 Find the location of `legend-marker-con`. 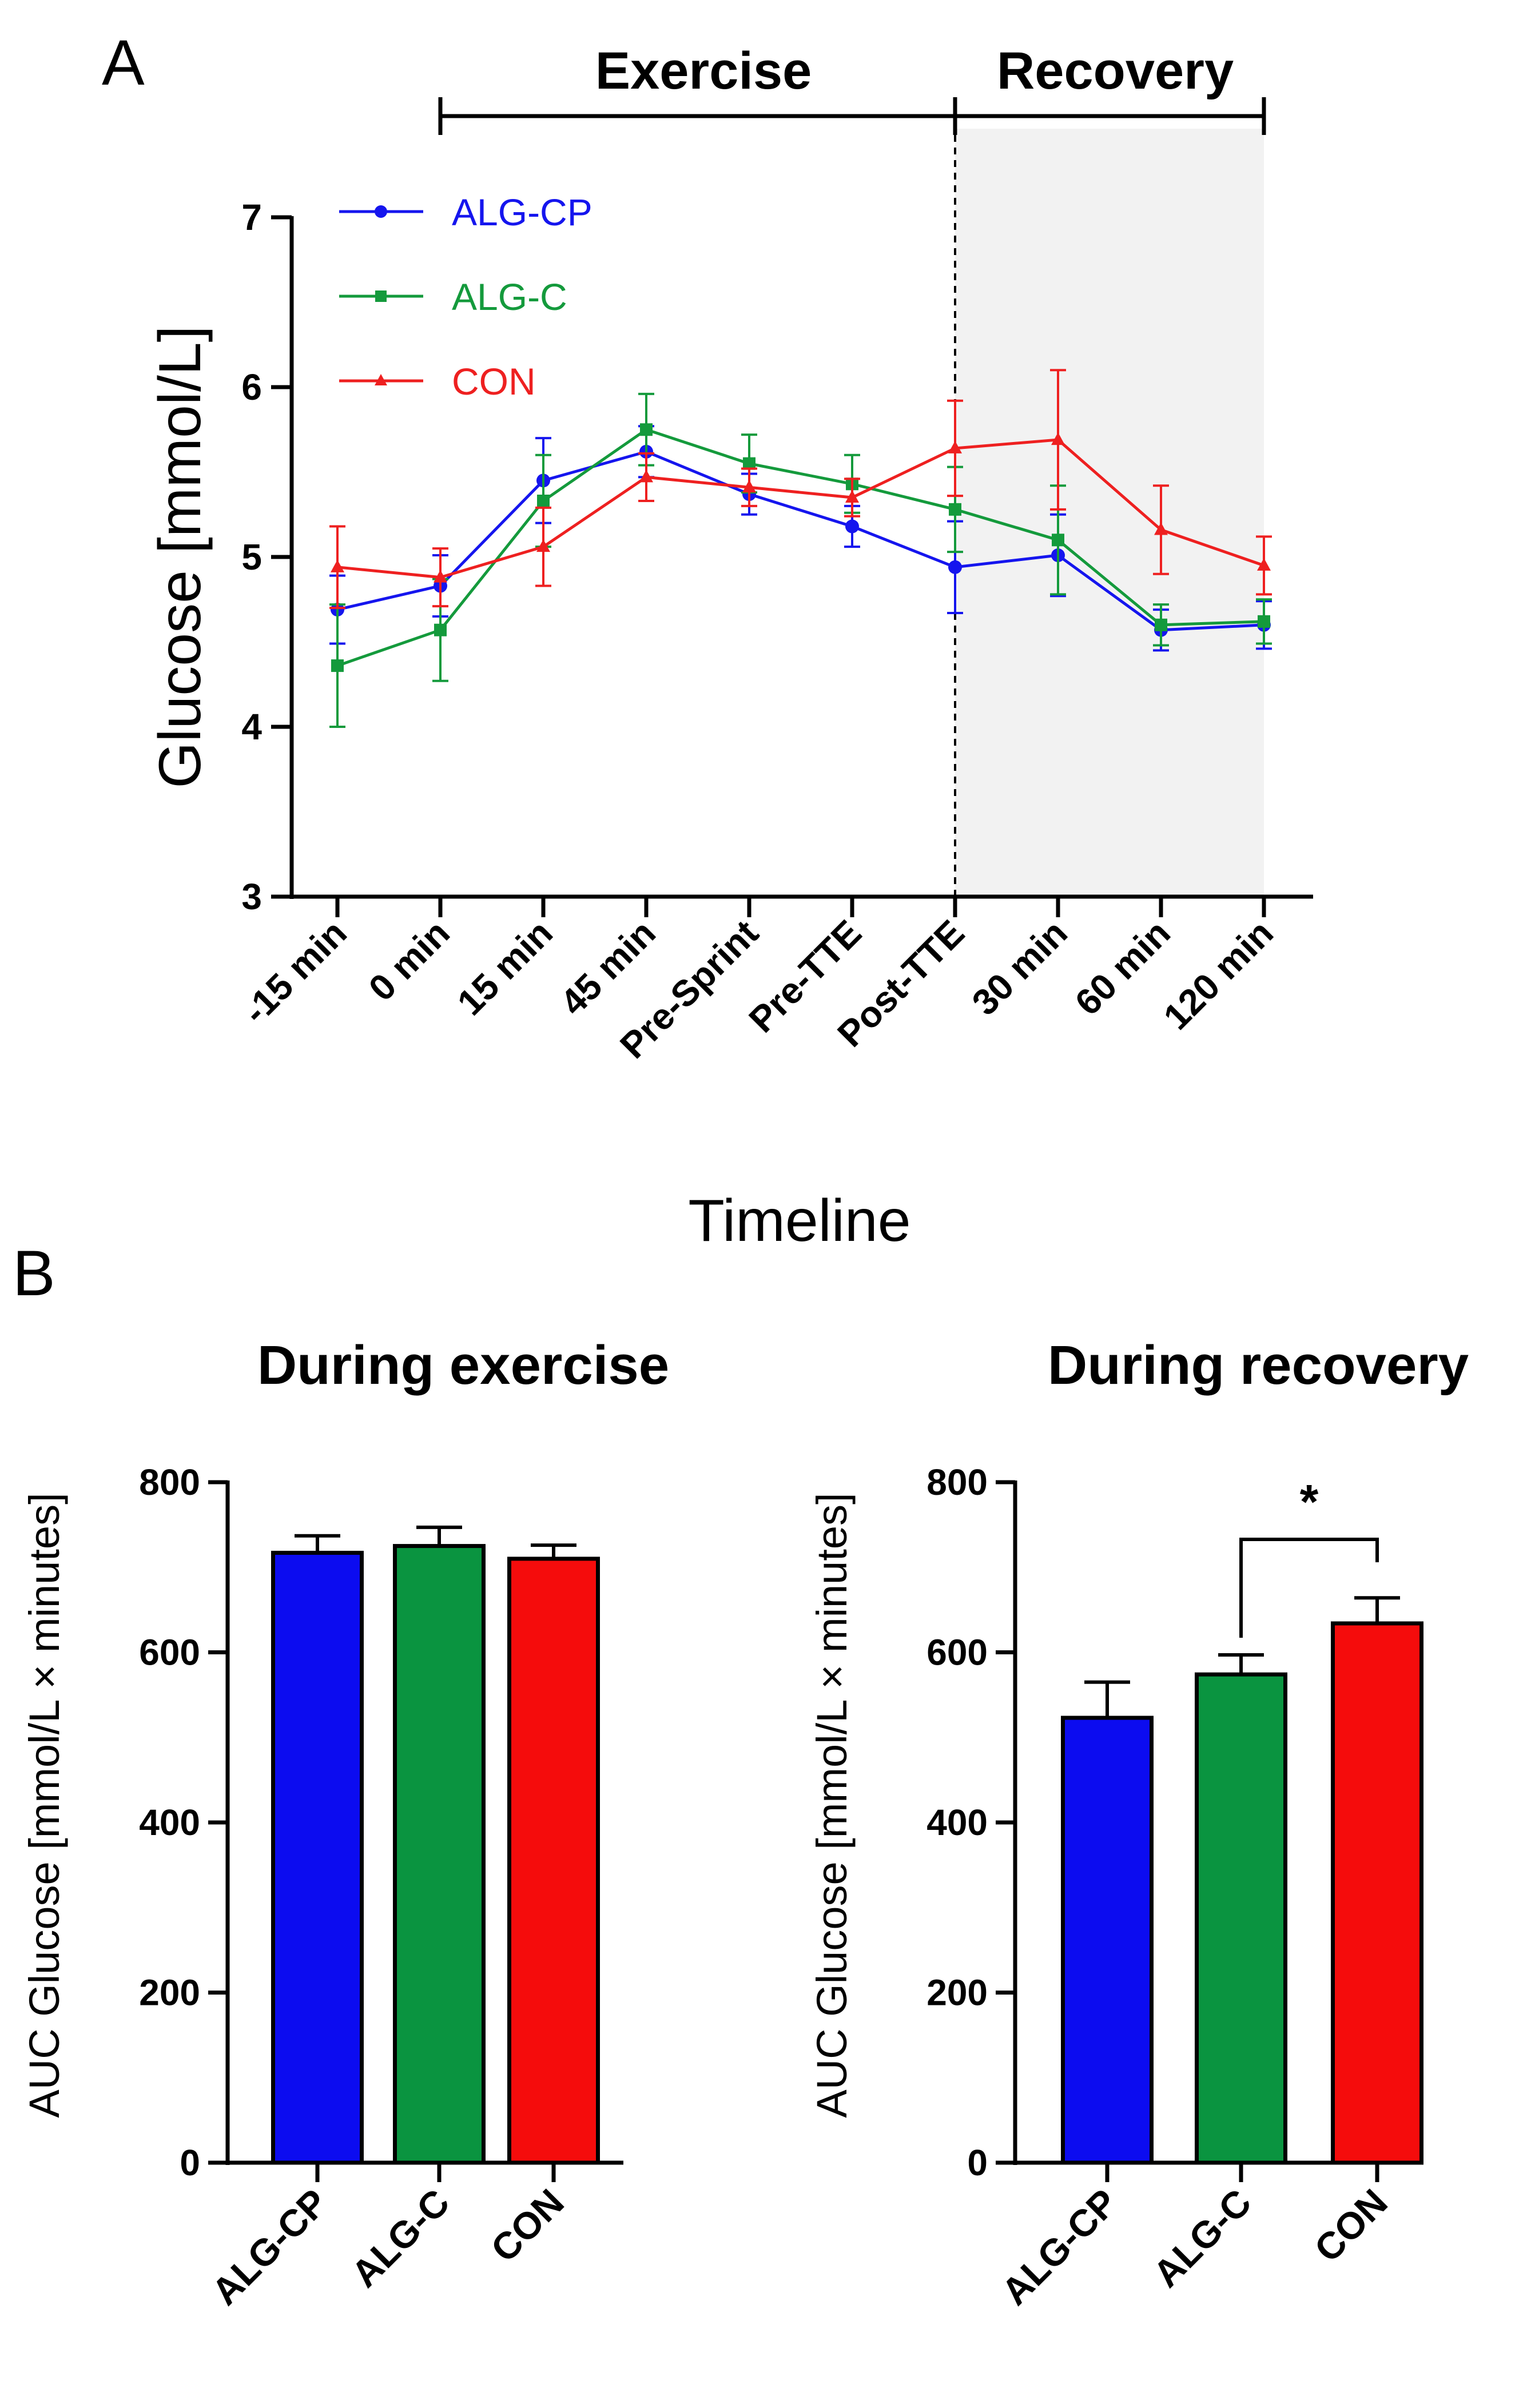

legend-marker-con is located at coordinates (381, 379).